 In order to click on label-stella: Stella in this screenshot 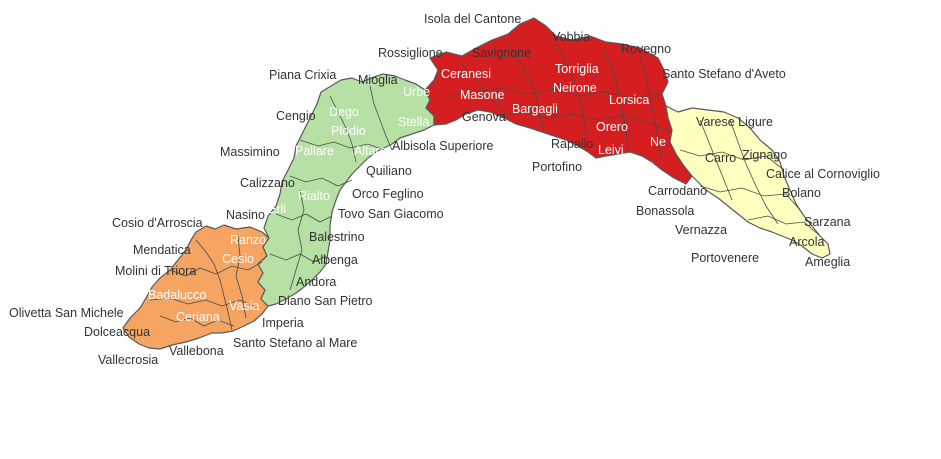, I will do `click(413, 122)`.